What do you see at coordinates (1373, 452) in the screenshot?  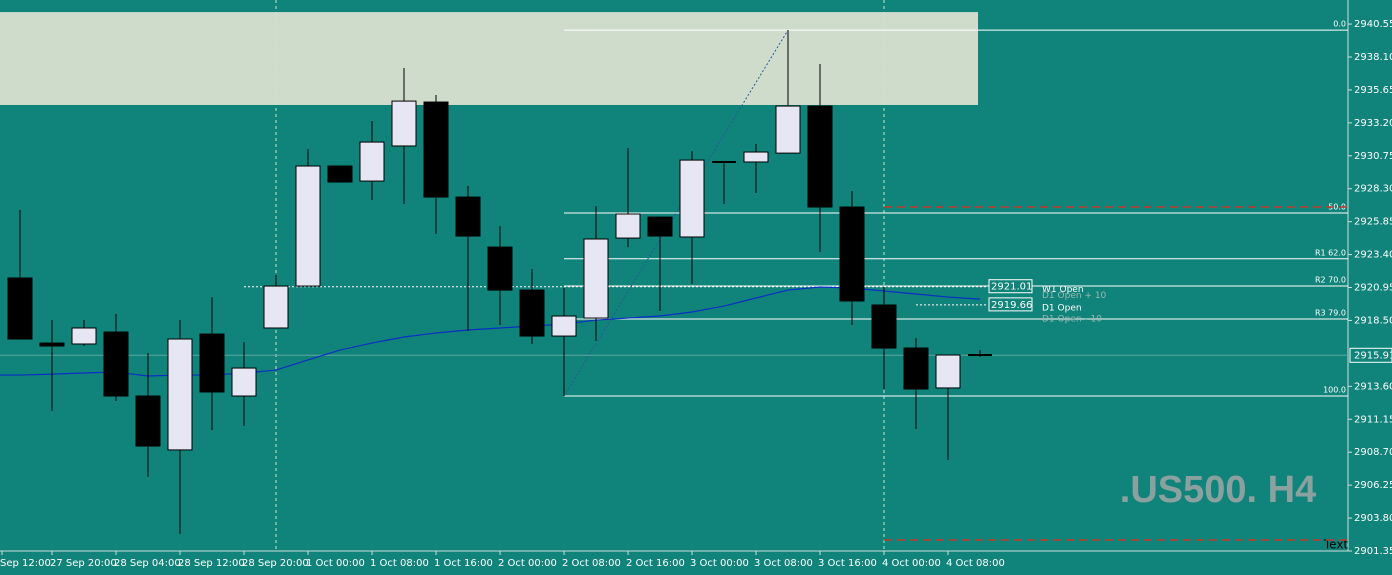 I see `y-tick-label: 2908.70` at bounding box center [1373, 452].